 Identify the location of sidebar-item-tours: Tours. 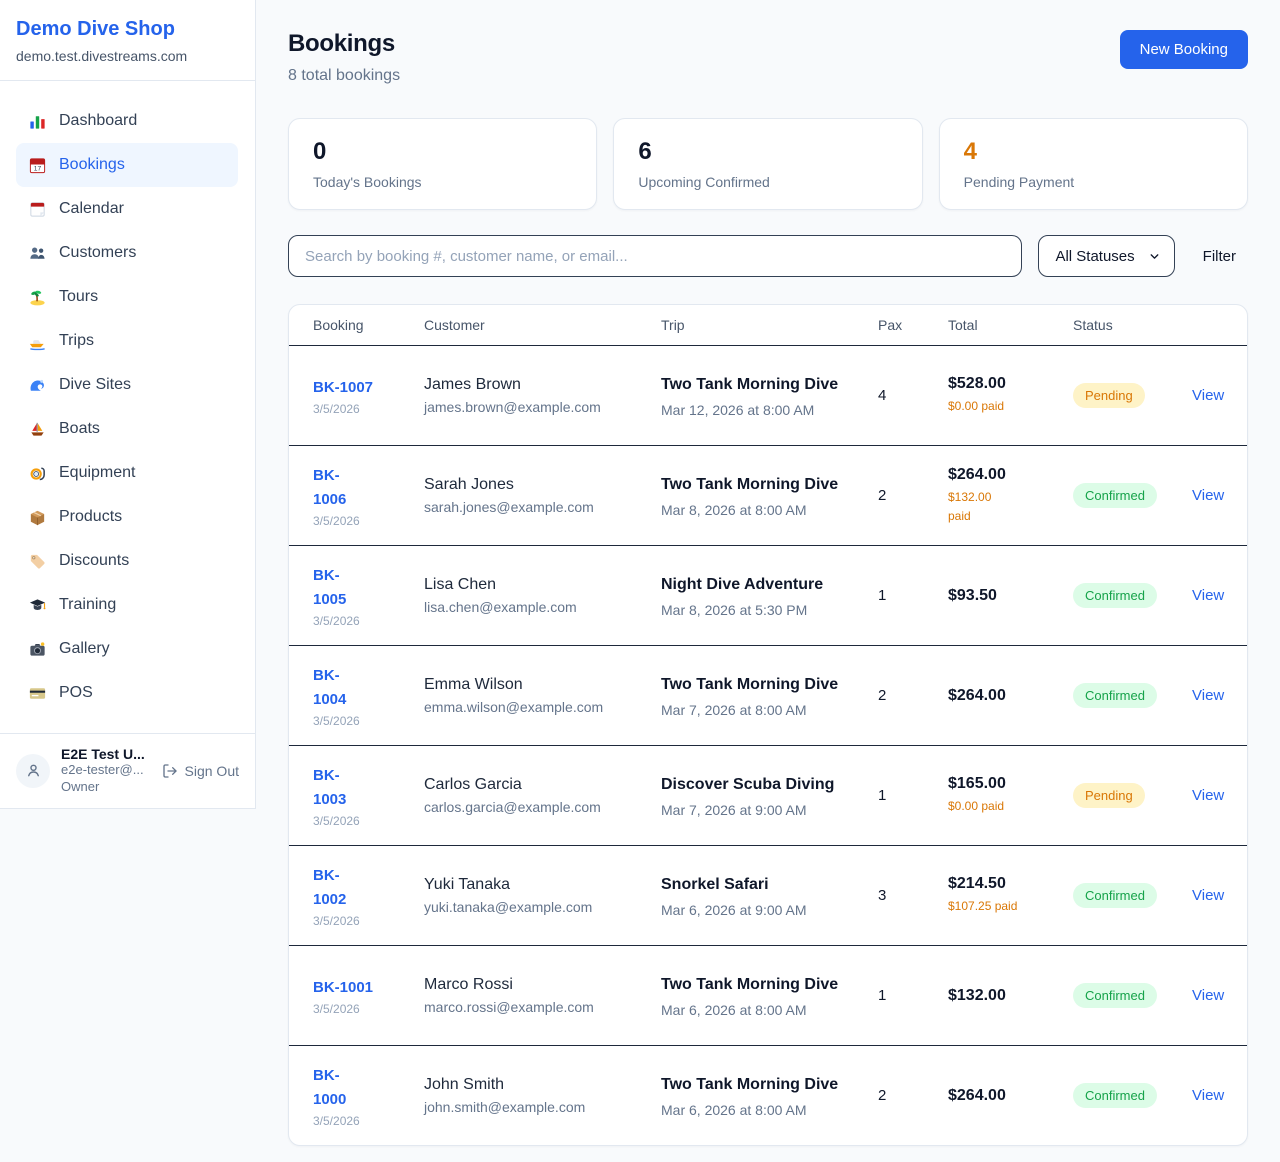
(127, 297).